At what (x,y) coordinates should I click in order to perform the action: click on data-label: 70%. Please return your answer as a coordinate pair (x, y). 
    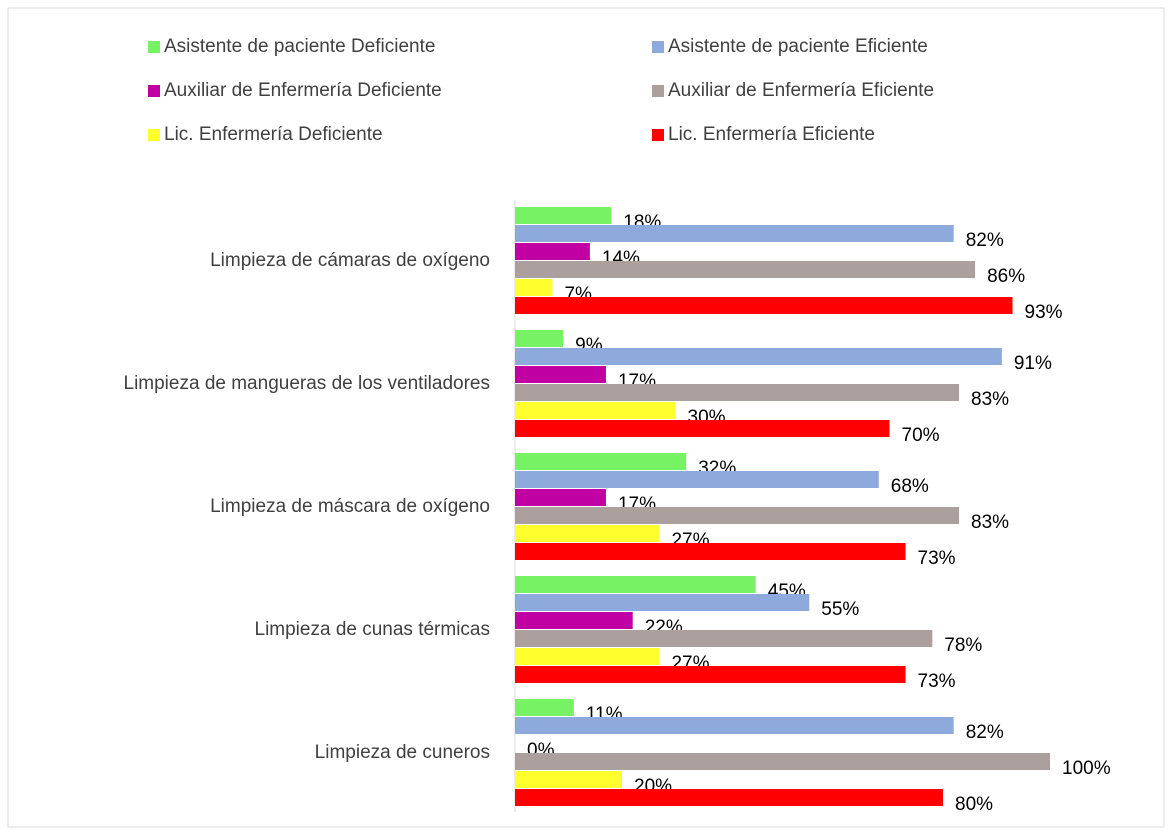
    Looking at the image, I should click on (921, 435).